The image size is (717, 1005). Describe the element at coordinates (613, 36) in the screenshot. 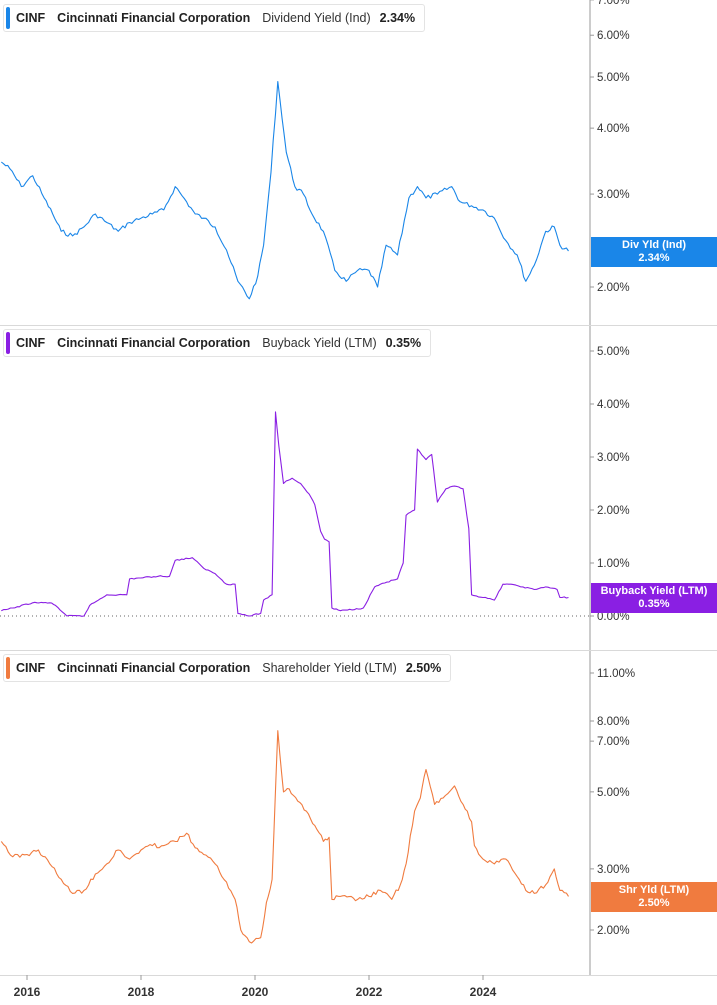

I see `y-tick-label: 6.00%` at that location.